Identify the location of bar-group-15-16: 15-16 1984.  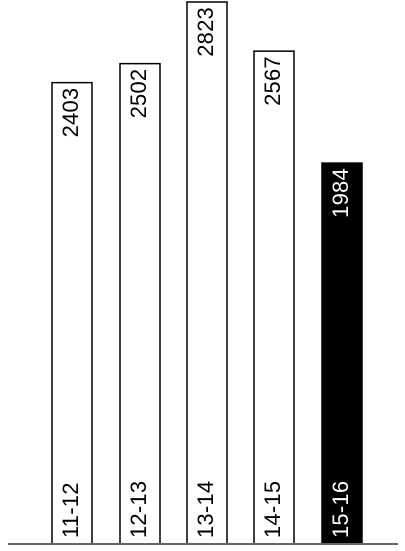
(342, 353).